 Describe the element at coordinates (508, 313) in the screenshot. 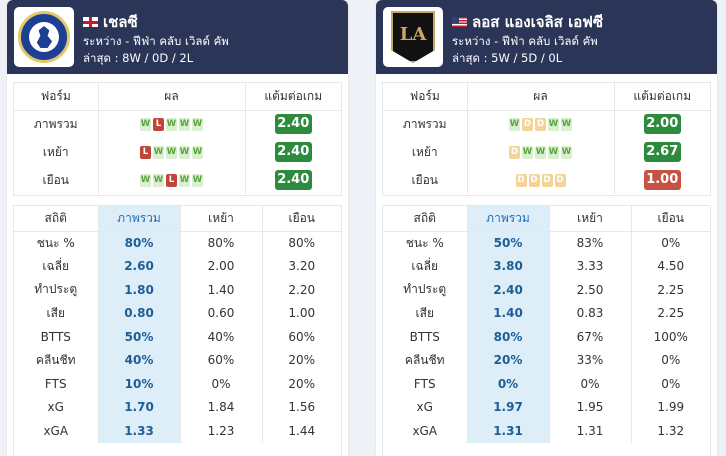

I see `stat-overall-cell: 1.40` at that location.